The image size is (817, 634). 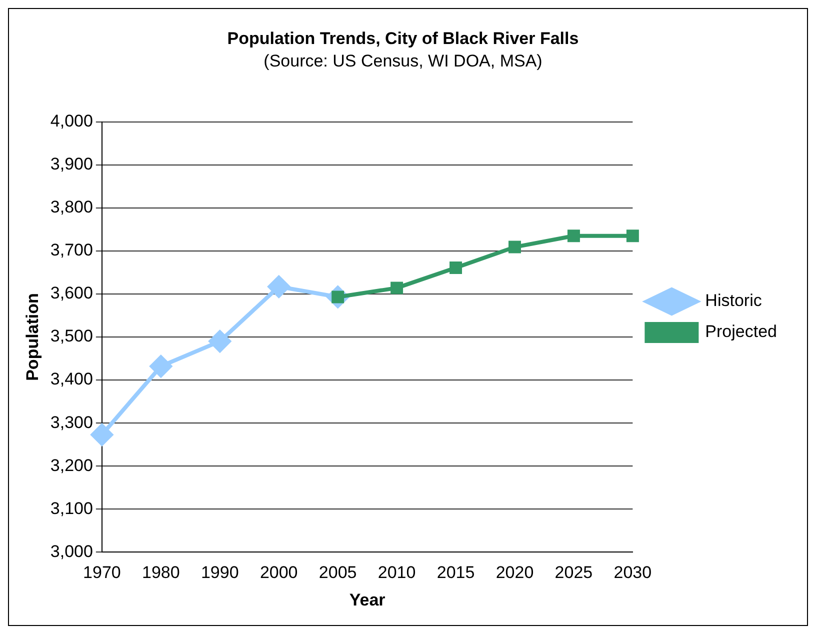 I want to click on y-tick-label: 3,500, so click(x=71, y=336).